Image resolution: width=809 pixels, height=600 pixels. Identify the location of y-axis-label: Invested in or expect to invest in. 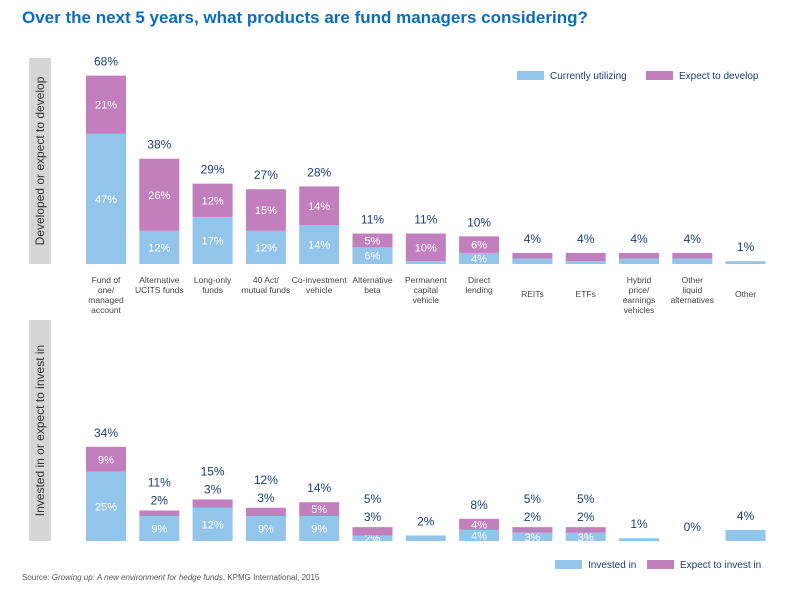
(40, 430).